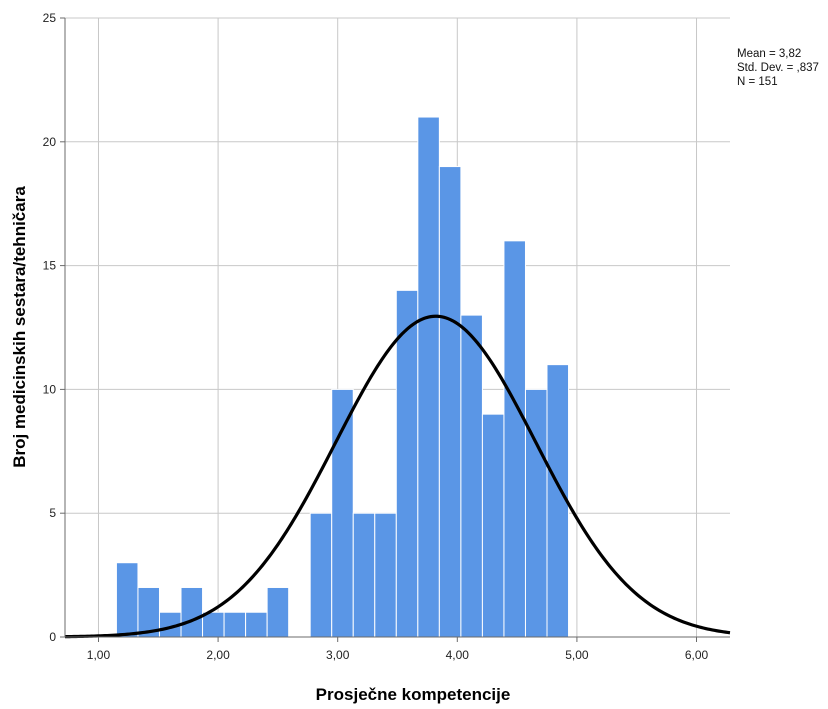 This screenshot has height=709, width=828. I want to click on stats-std-dev: Std. Dev. = ,837, so click(778, 68).